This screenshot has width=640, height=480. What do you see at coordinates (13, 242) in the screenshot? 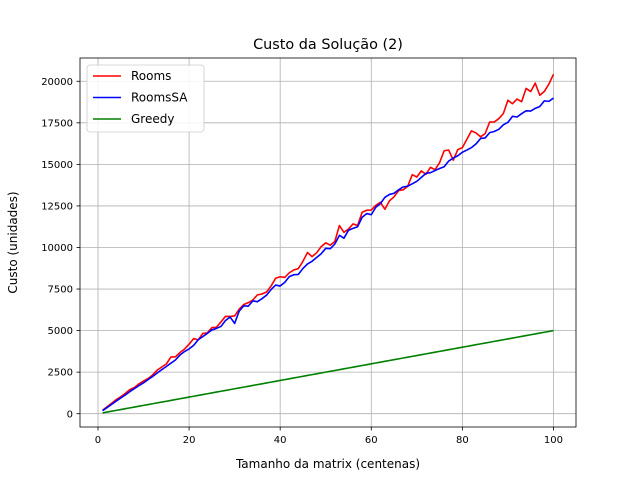
I see `y-axis-label: Custo (unidades)` at bounding box center [13, 242].